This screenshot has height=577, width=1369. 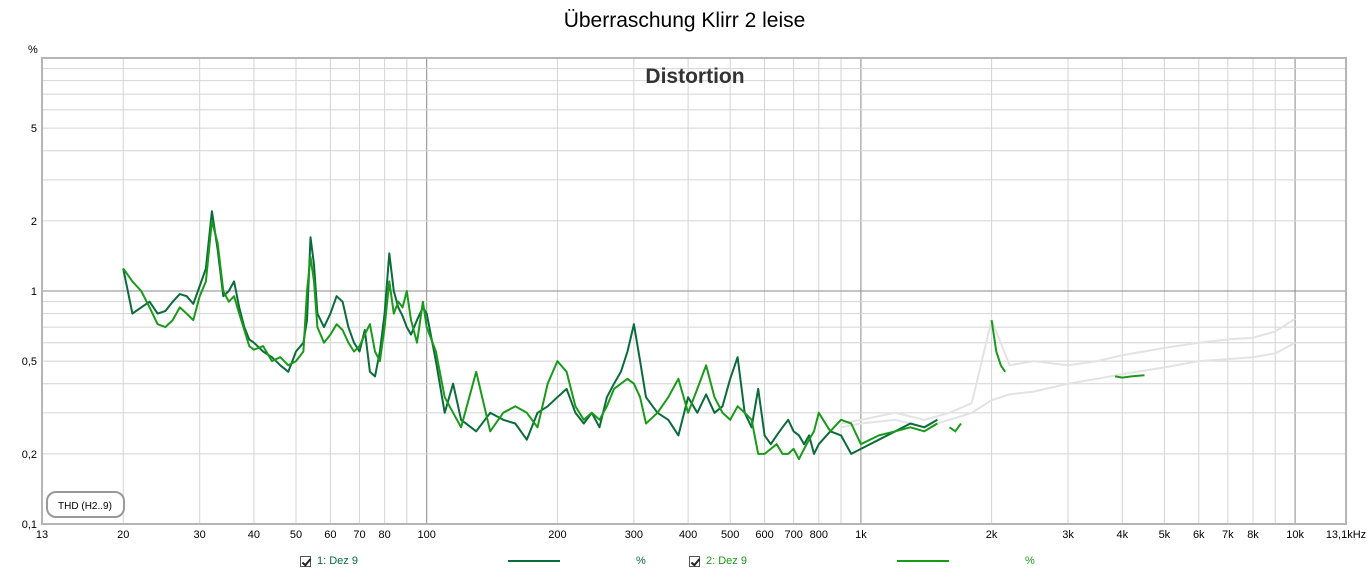 I want to click on thd-badge-label: THD (H2..9), so click(x=85, y=506).